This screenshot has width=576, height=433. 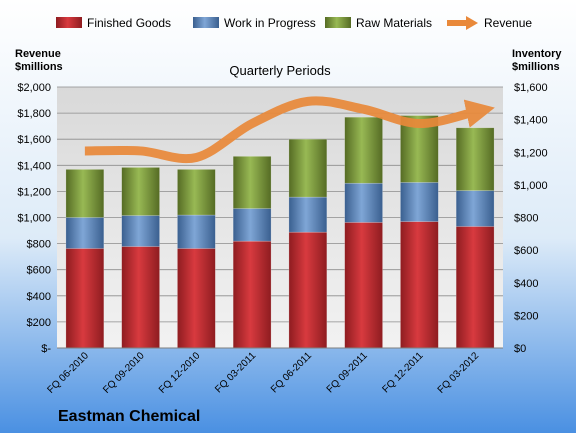 What do you see at coordinates (34, 140) in the screenshot?
I see `left-tick-label: $1,600` at bounding box center [34, 140].